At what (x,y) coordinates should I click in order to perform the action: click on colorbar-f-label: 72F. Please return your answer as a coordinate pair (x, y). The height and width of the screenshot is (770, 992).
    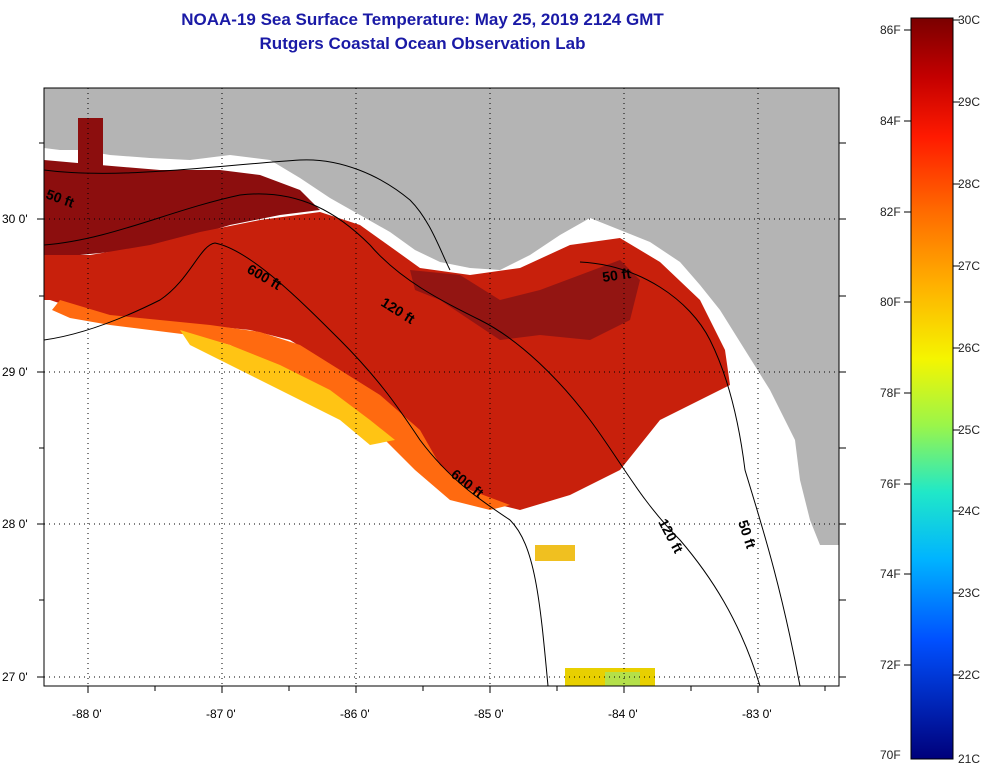
    Looking at the image, I should click on (890, 665).